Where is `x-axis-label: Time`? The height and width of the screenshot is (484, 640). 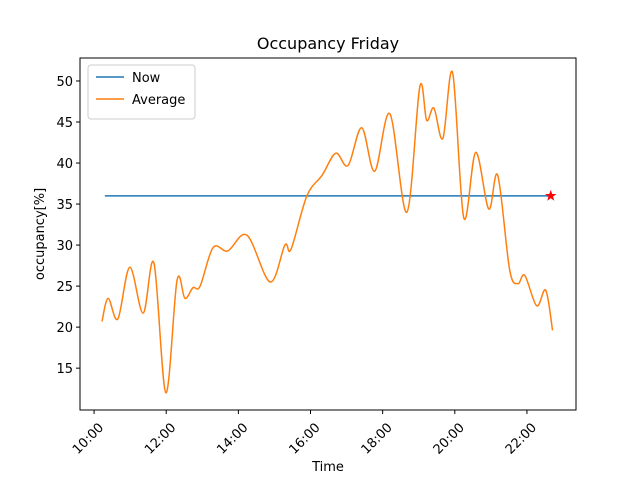
x-axis-label: Time is located at coordinates (327, 467).